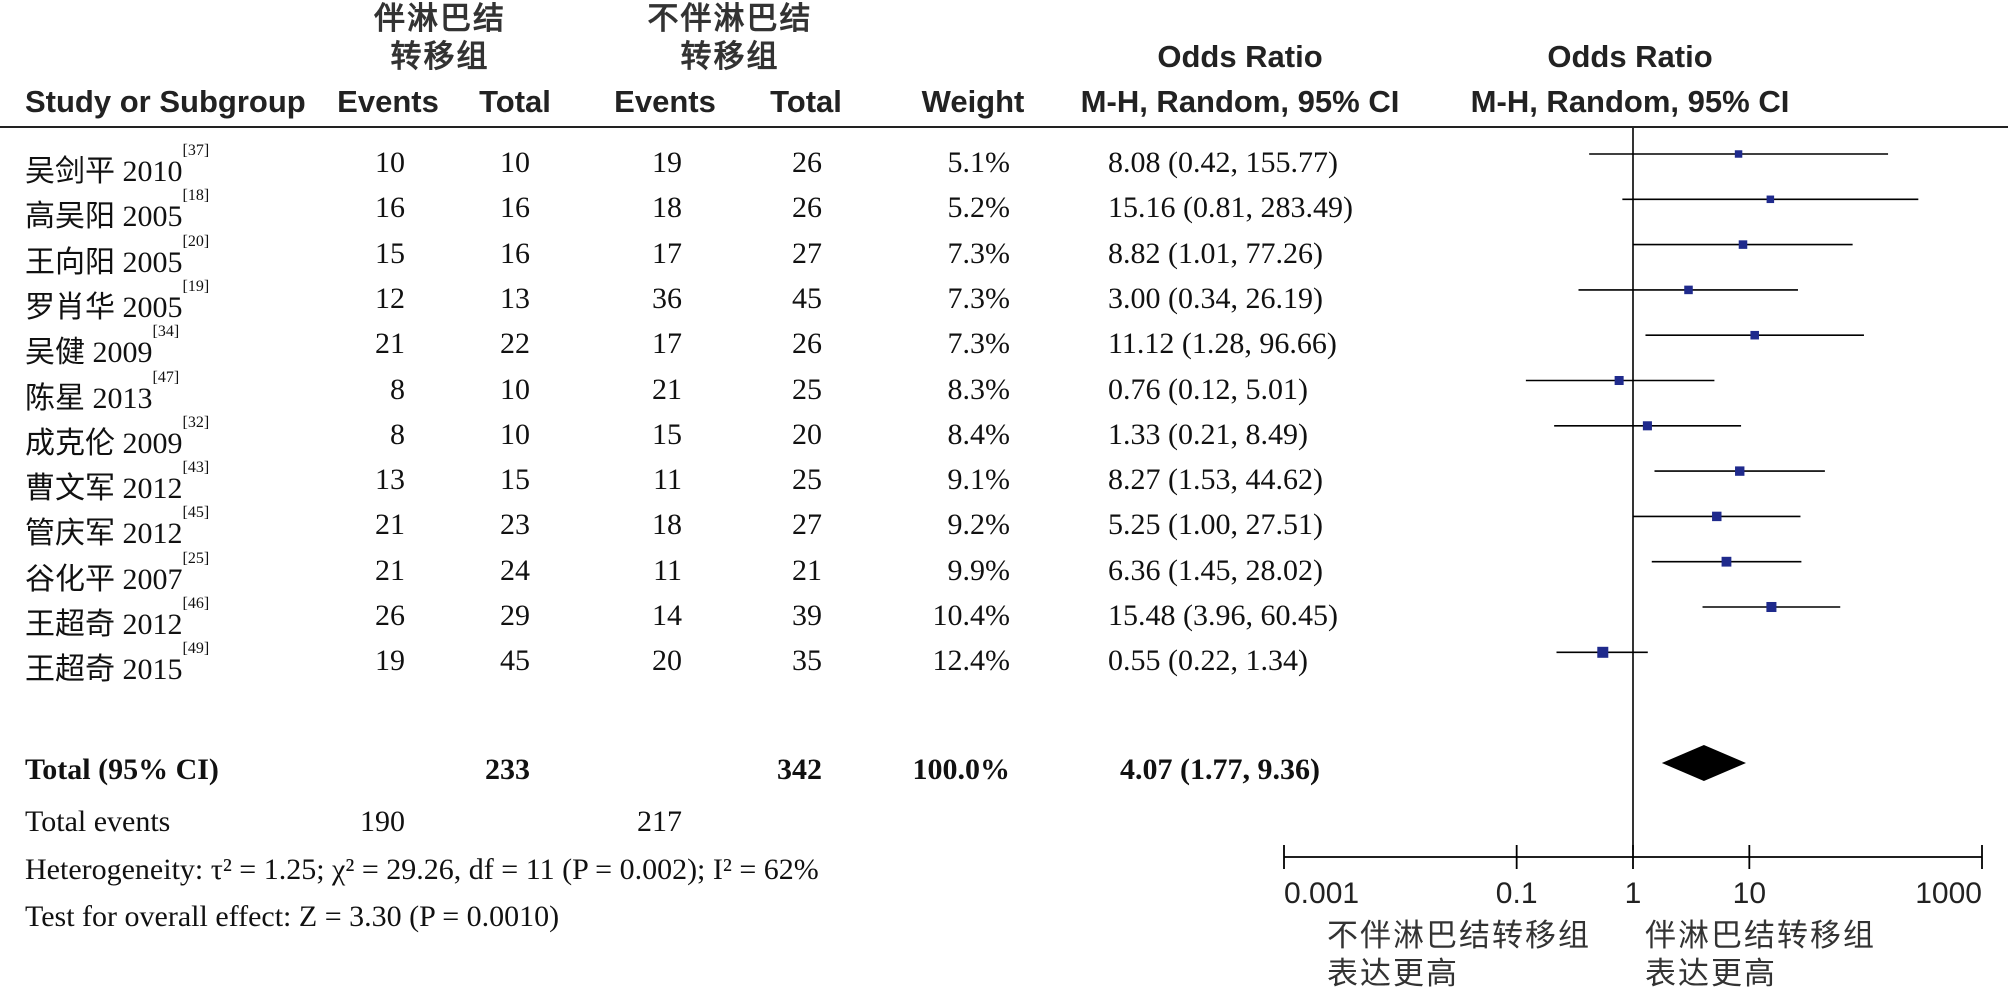 The width and height of the screenshot is (2008, 988). I want to click on study-name-cell: 罗肖华 2005[19], so click(117, 302).